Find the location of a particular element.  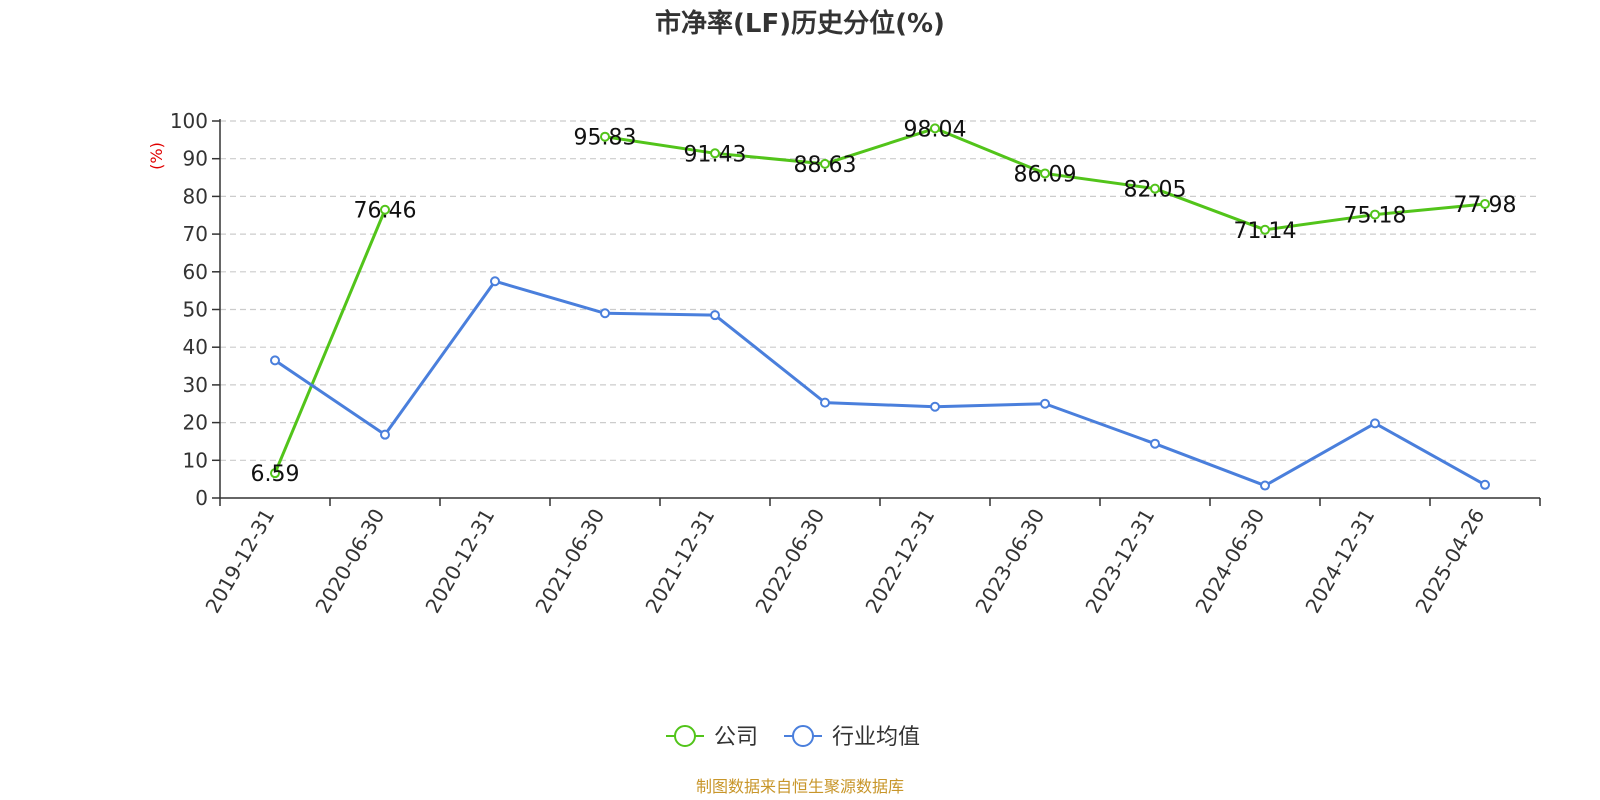

y-tick-label: 30 is located at coordinates (195, 385).